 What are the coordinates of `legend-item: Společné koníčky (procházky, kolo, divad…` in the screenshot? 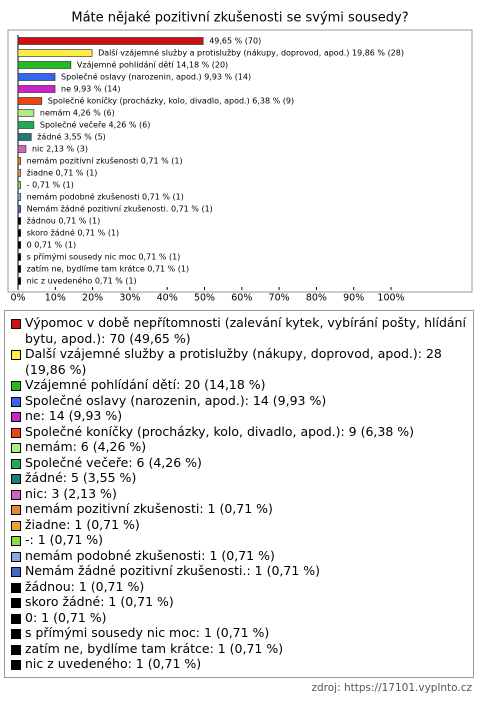 It's located at (239, 432).